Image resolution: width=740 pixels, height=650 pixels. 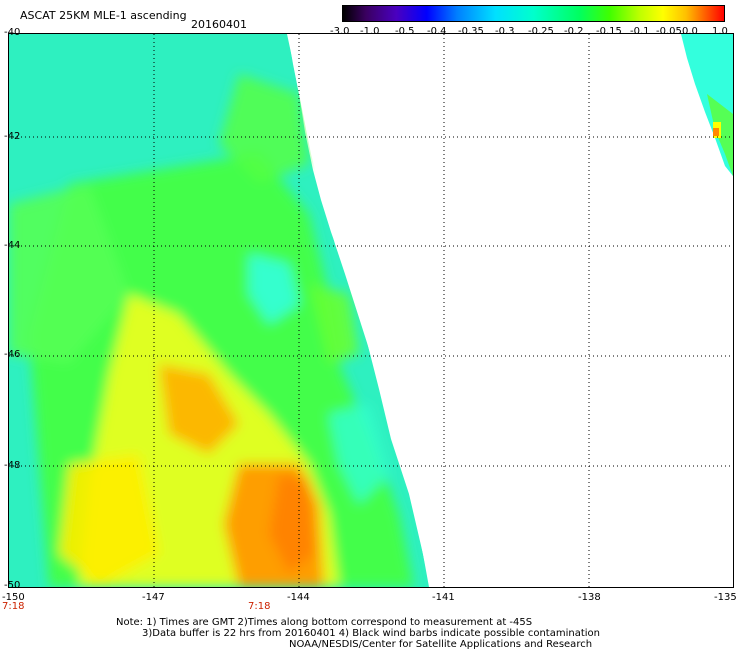 I want to click on lat-label: -48, so click(x=12, y=465).